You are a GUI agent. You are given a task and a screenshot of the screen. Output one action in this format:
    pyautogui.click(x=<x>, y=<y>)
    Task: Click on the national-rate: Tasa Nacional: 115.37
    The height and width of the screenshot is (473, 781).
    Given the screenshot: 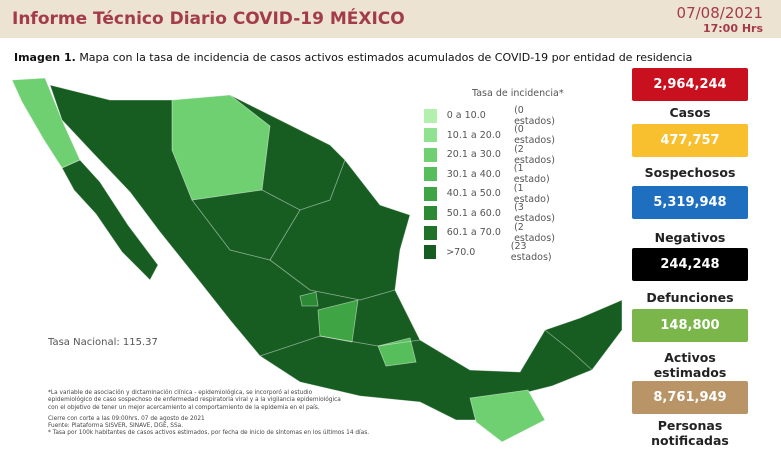 What is the action you would take?
    pyautogui.click(x=103, y=342)
    